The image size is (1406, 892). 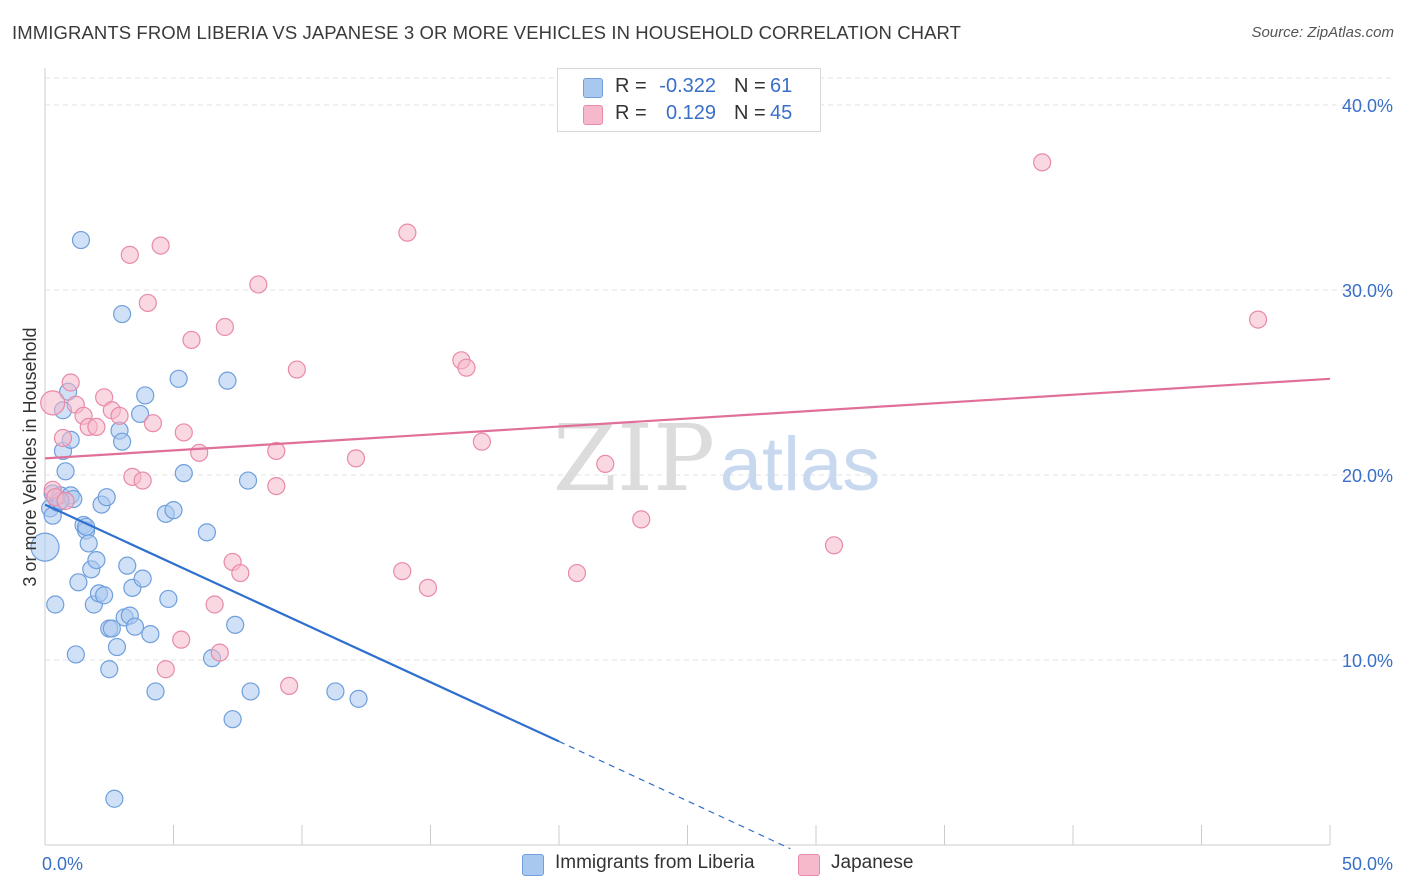 I want to click on legend-row-liberia: R = -0.322 N = 61, so click(x=689, y=88).